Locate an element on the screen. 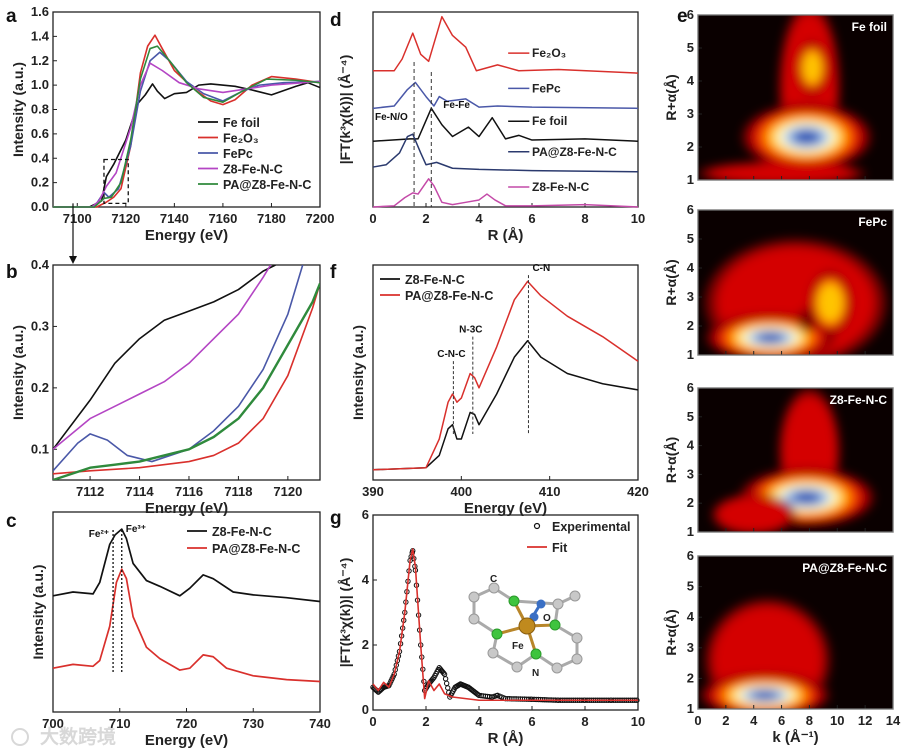 The image size is (901, 754). atom-label-fe: Fe is located at coordinates (518, 646).